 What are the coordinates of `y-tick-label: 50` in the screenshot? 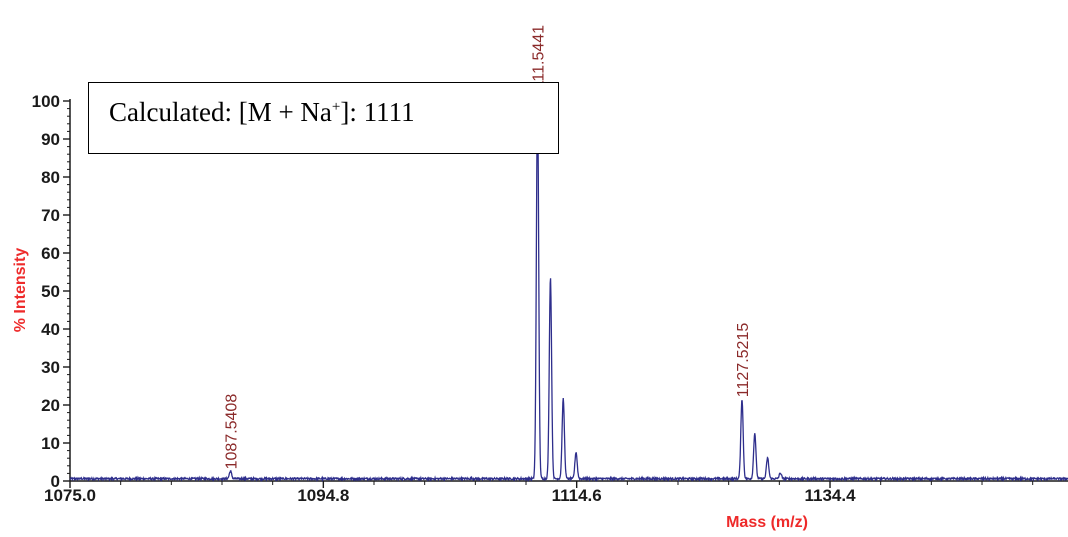 It's located at (50, 291).